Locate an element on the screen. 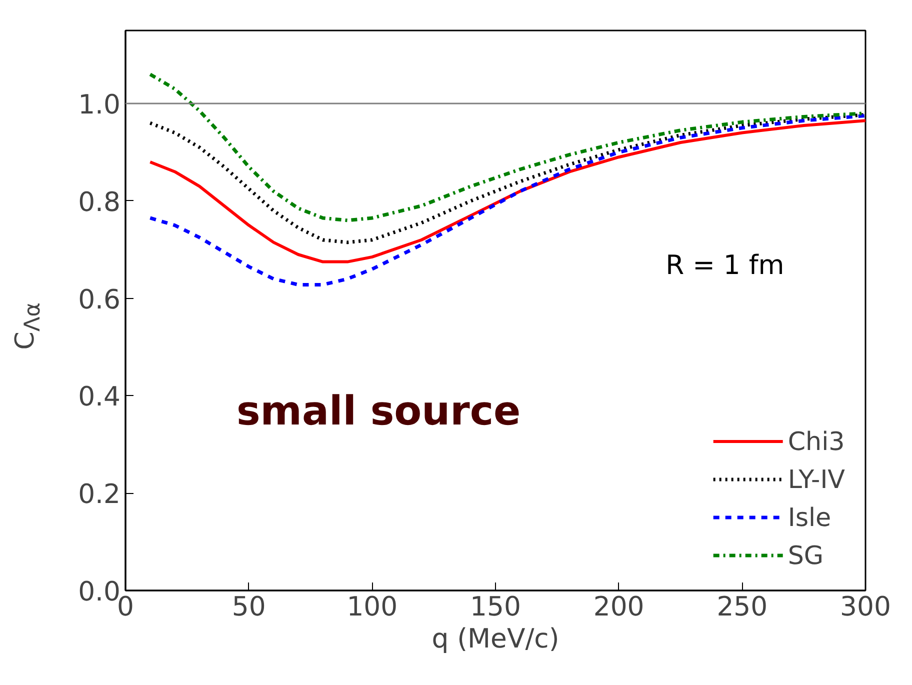 Image resolution: width=912 pixels, height=685 pixels. legend-label: LY-IV is located at coordinates (816, 479).